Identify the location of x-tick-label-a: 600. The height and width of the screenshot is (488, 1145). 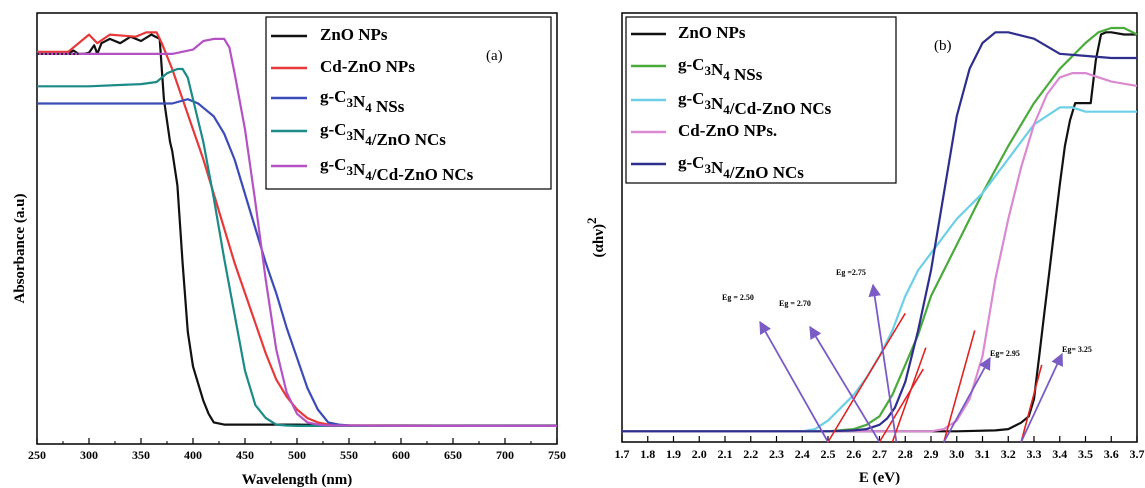
(401, 455).